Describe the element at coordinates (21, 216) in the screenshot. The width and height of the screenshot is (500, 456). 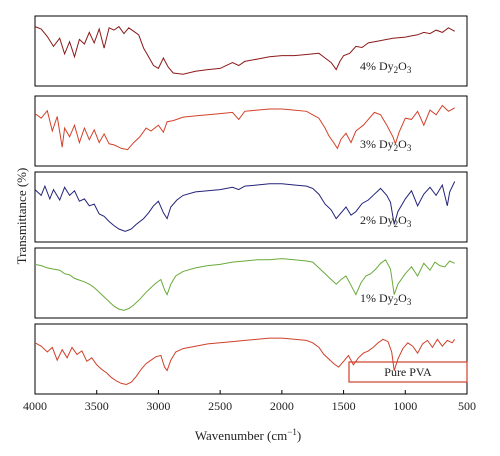
I see `y-axis-title: Transmittance (%)` at that location.